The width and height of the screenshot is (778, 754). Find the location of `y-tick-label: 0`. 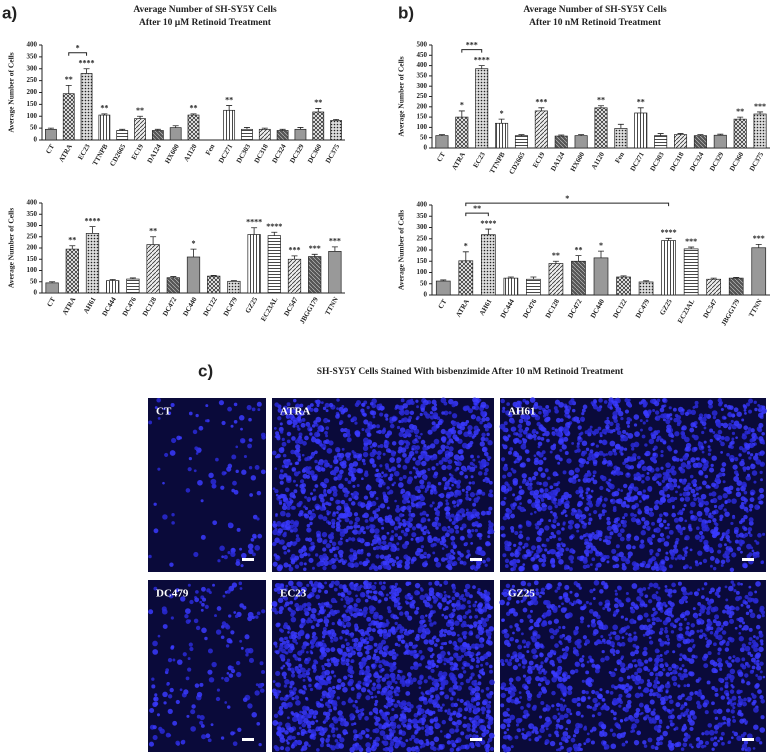

y-tick-label: 0 is located at coordinates (426, 295).